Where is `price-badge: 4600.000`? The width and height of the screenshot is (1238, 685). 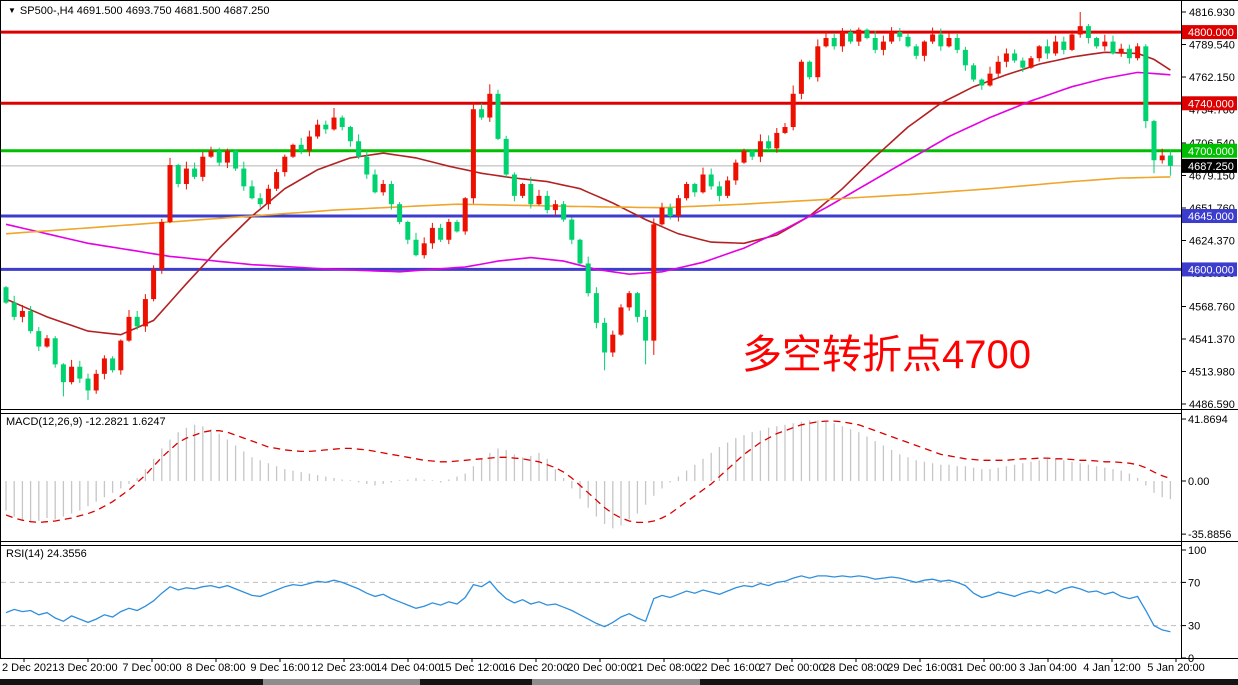
price-badge: 4600.000 is located at coordinates (1209, 269).